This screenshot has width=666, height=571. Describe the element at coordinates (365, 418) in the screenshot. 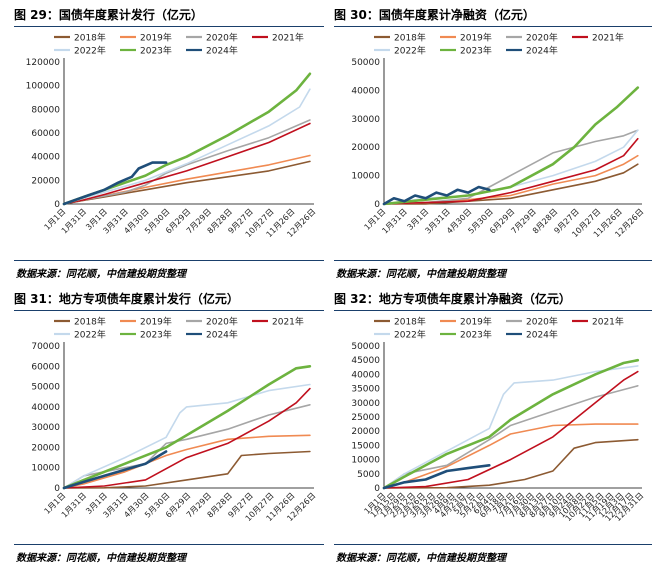

I see `y-tick-label: 25000` at that location.